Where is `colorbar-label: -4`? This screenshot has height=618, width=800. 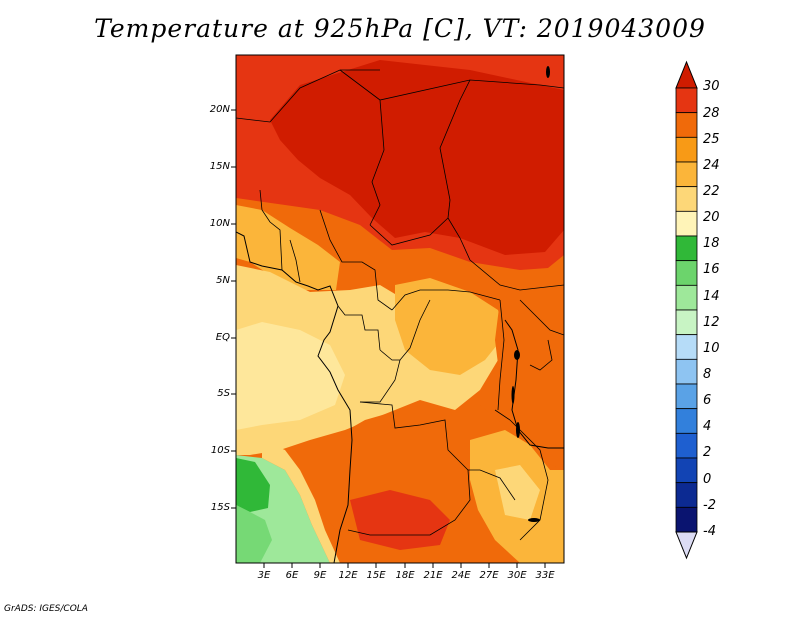
colorbar-label: -4 is located at coordinates (709, 531).